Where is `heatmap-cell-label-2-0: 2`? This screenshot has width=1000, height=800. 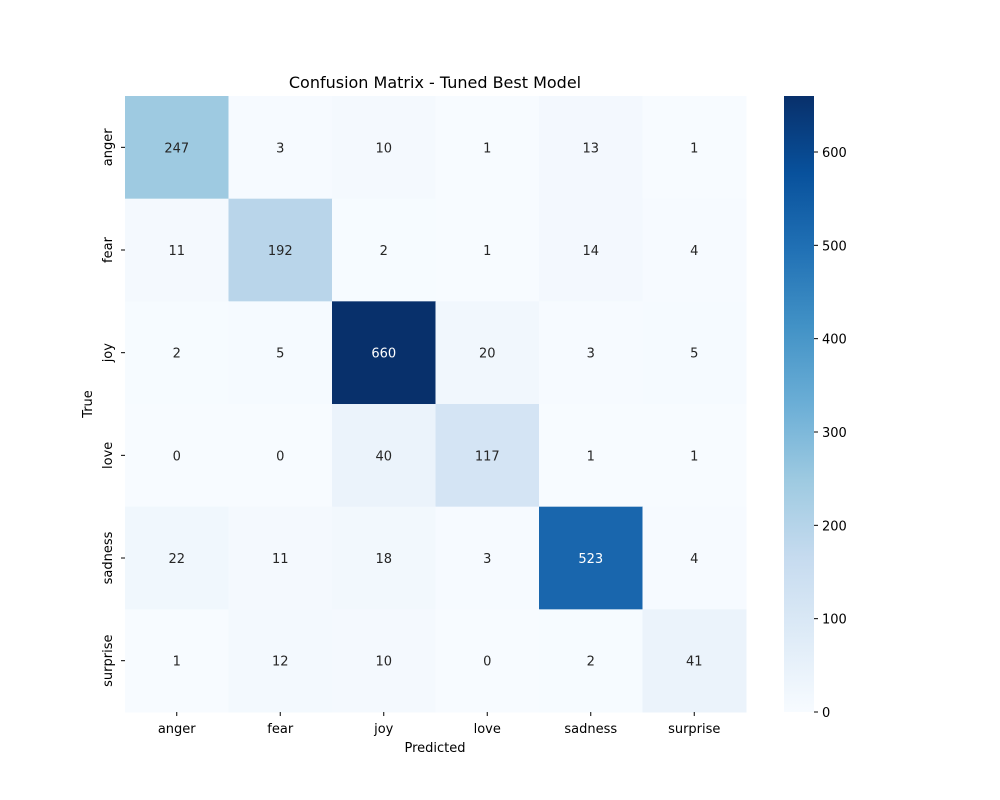 heatmap-cell-label-2-0: 2 is located at coordinates (177, 354).